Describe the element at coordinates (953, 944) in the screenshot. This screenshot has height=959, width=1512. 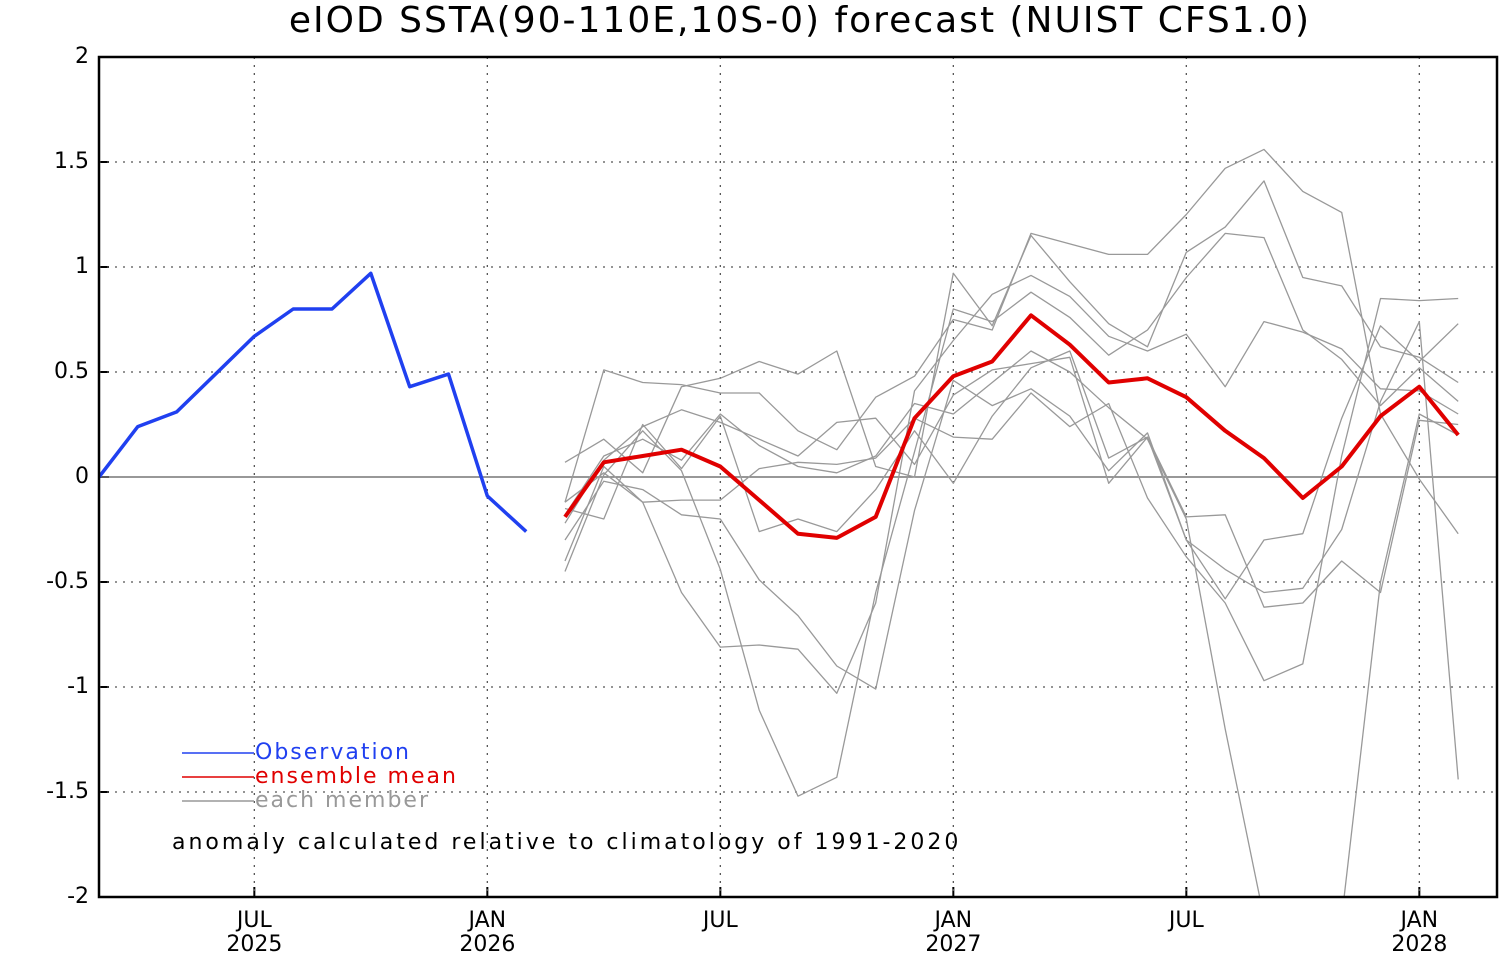
I see `x-tick-year: 2027` at that location.